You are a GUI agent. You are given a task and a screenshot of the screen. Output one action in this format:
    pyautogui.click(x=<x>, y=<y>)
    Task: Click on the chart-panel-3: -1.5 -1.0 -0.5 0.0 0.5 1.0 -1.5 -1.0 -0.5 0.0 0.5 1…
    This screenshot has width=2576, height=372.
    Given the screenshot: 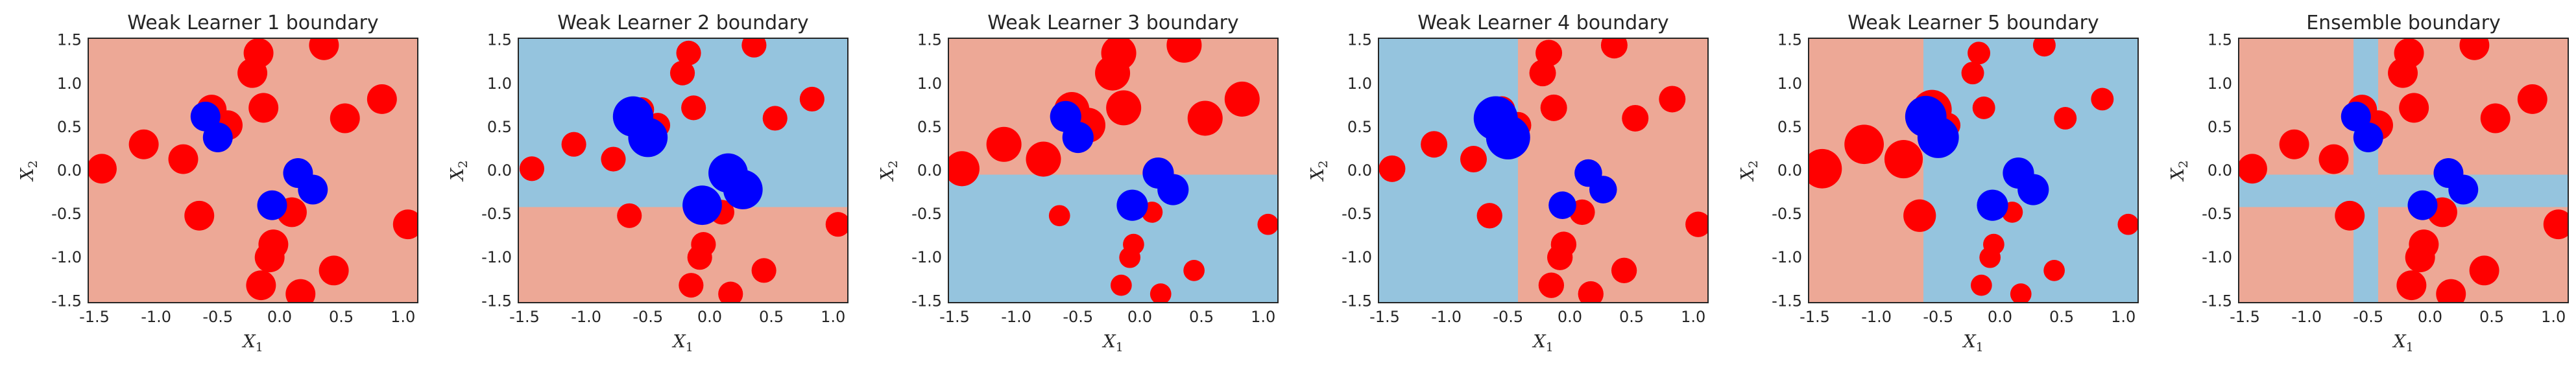 What is the action you would take?
    pyautogui.click(x=1078, y=183)
    